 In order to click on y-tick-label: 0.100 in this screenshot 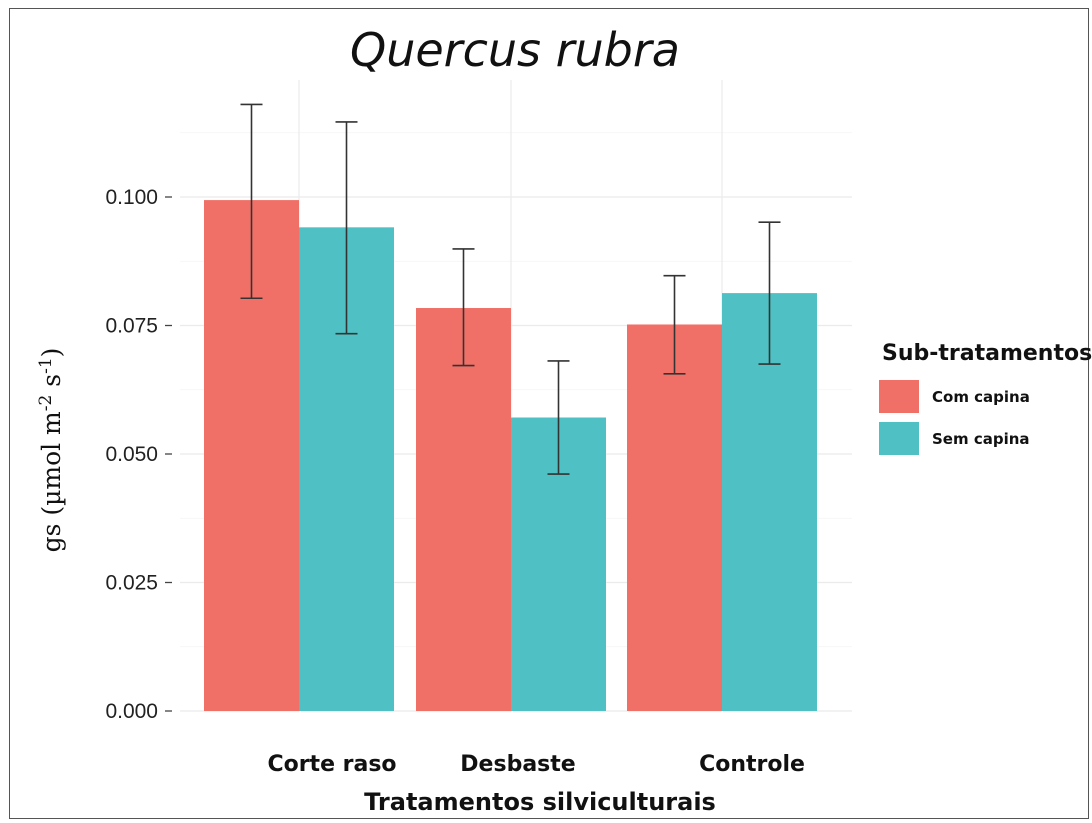, I will do `click(131, 197)`.